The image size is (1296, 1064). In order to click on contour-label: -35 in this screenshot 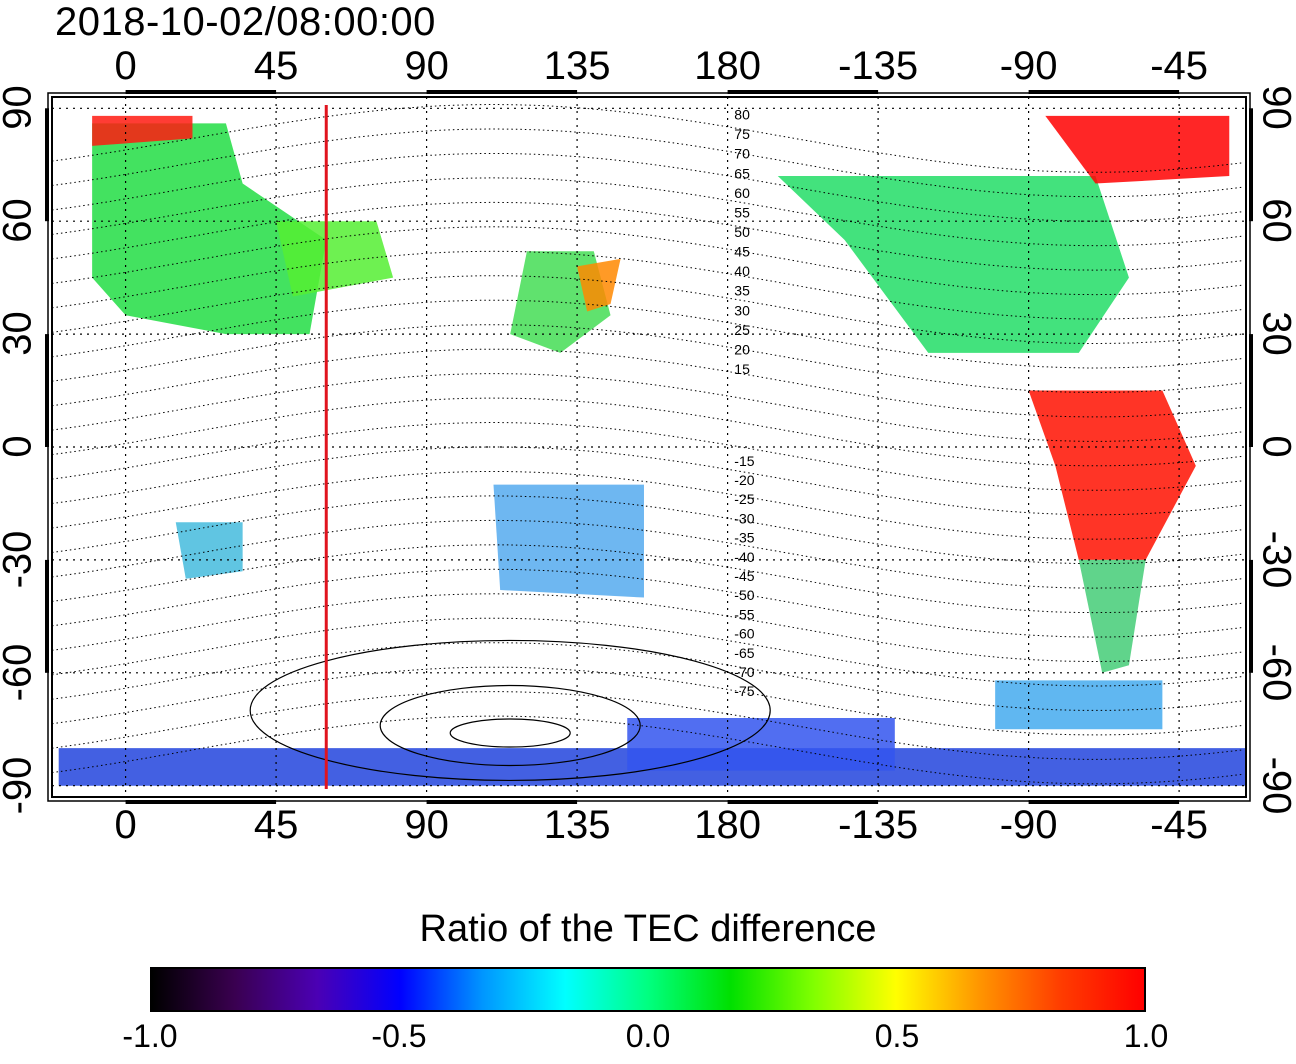, I will do `click(744, 538)`.